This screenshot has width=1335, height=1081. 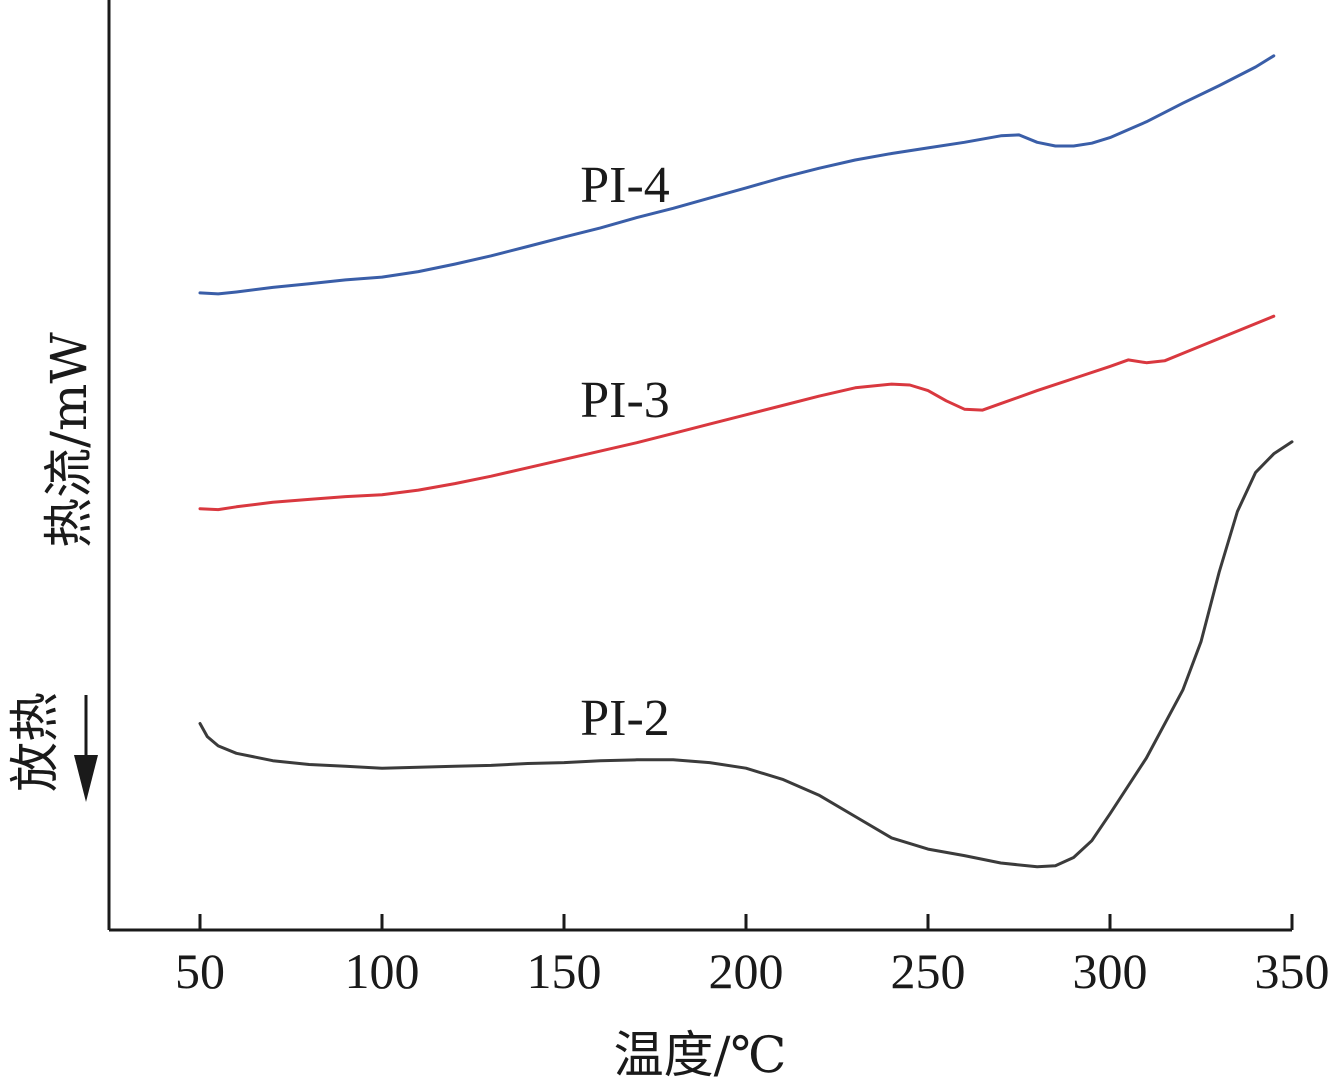 I want to click on x-tick-label-200: 200, so click(x=746, y=971).